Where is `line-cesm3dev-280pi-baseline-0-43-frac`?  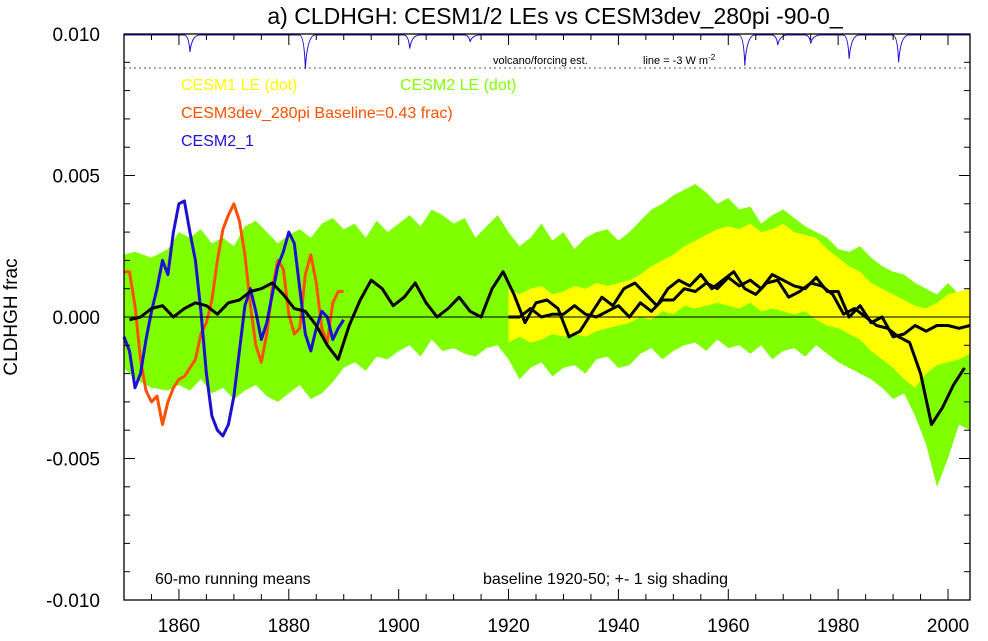 line-cesm3dev-280pi-baseline-0-43-frac is located at coordinates (234, 314).